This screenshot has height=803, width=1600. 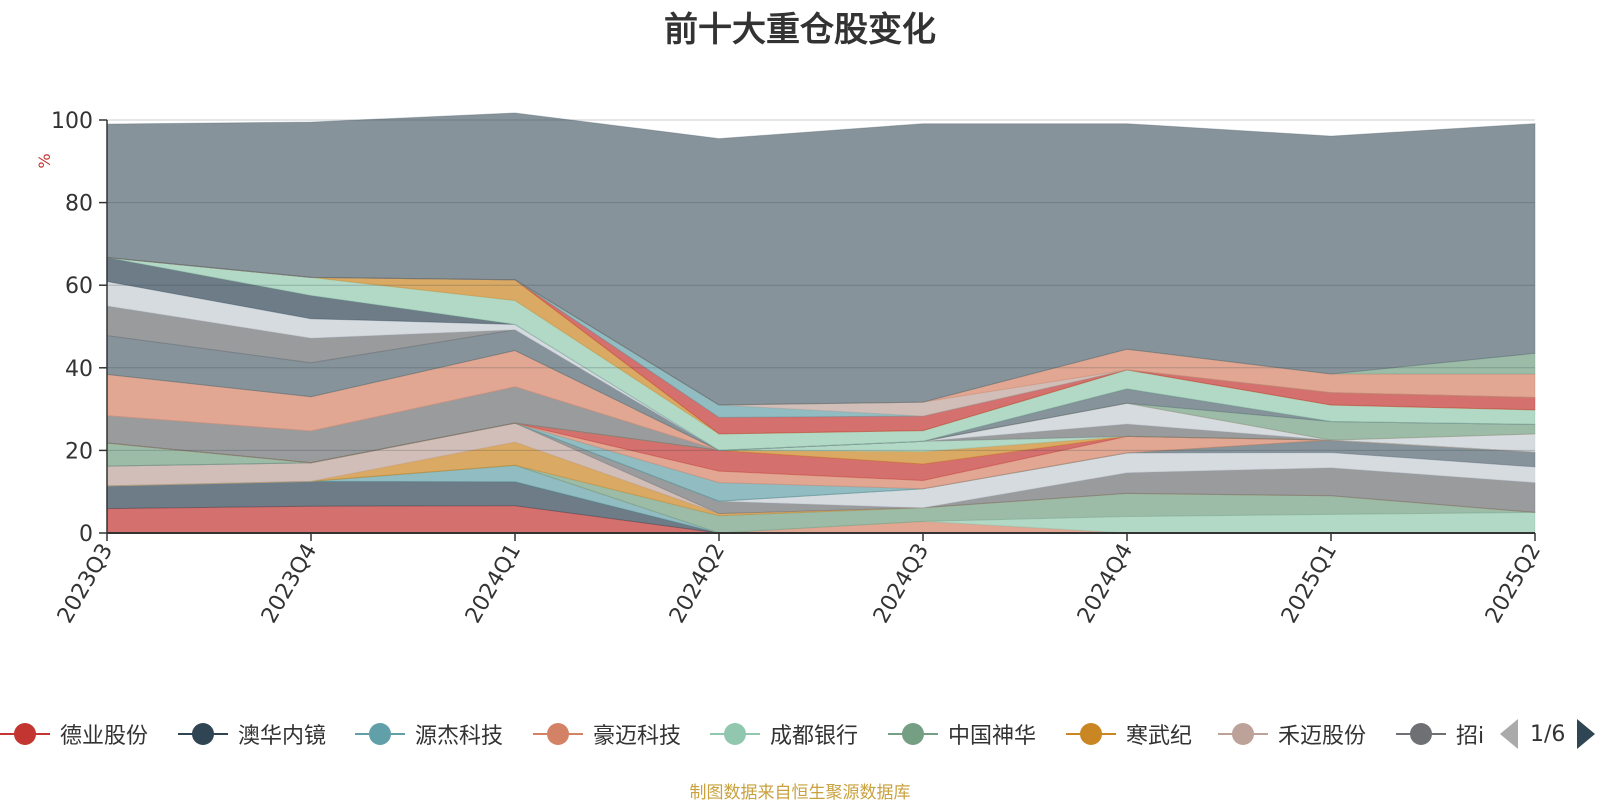 I want to click on legend-label: 成都银行, so click(x=814, y=736).